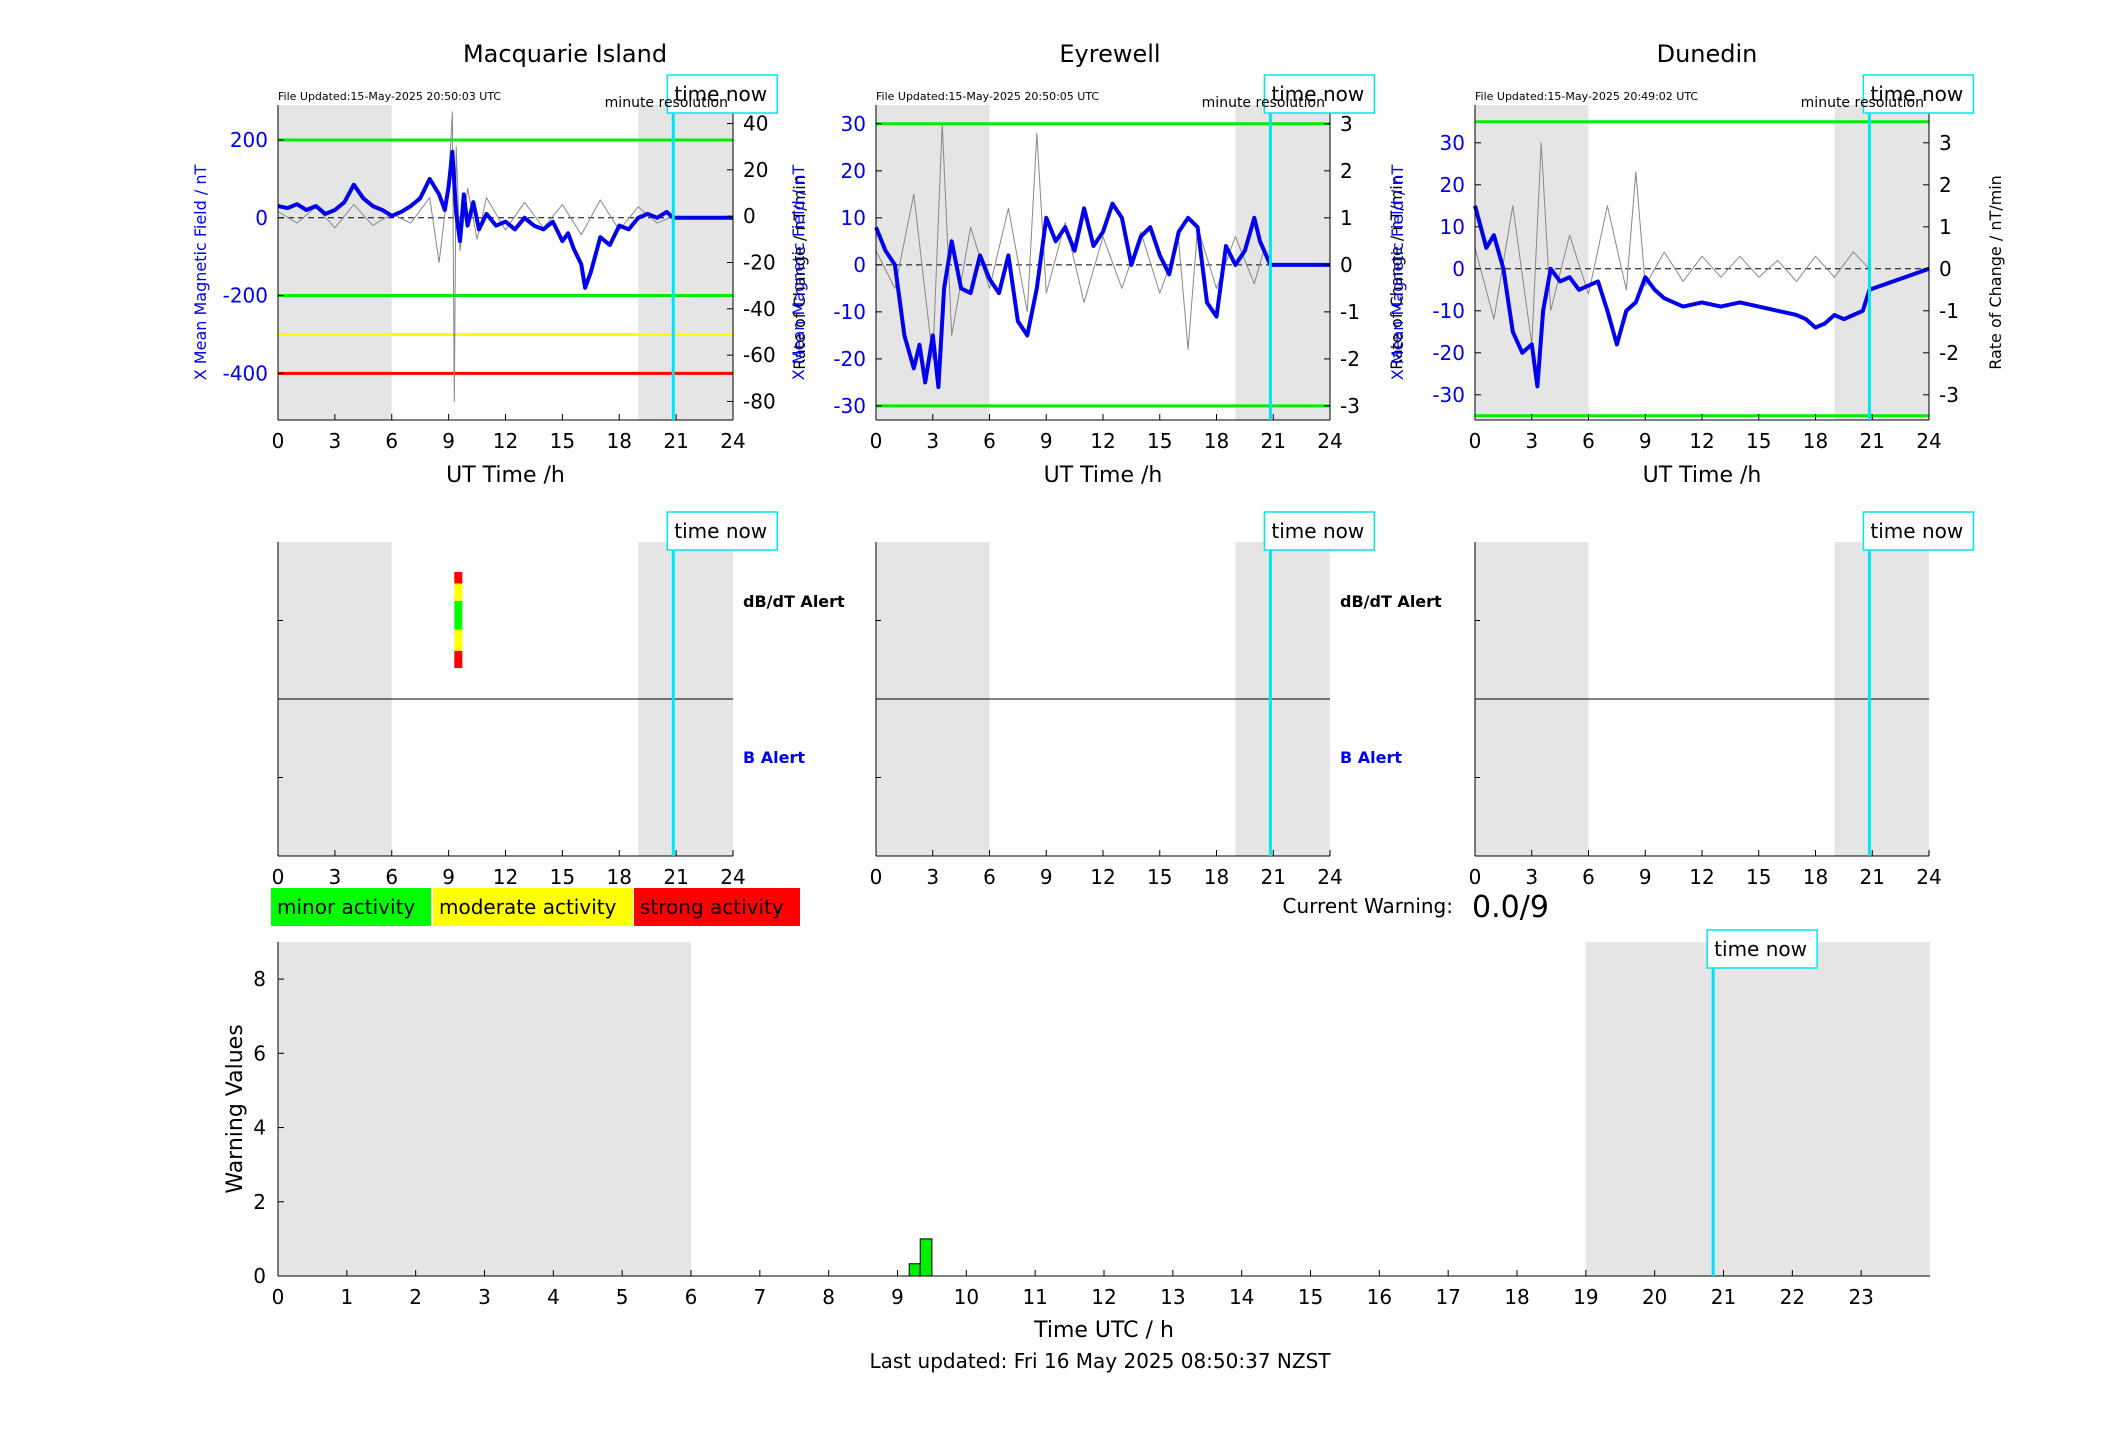 Image resolution: width=2117 pixels, height=1437 pixels. I want to click on alert-panel-2-x-tick-label: 24, so click(1329, 877).